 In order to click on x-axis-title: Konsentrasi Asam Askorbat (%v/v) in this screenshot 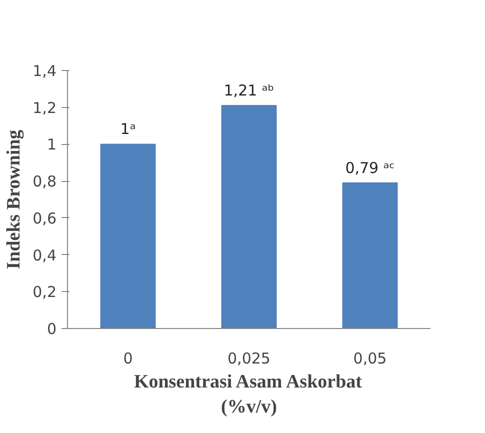, I will do `click(248, 395)`.